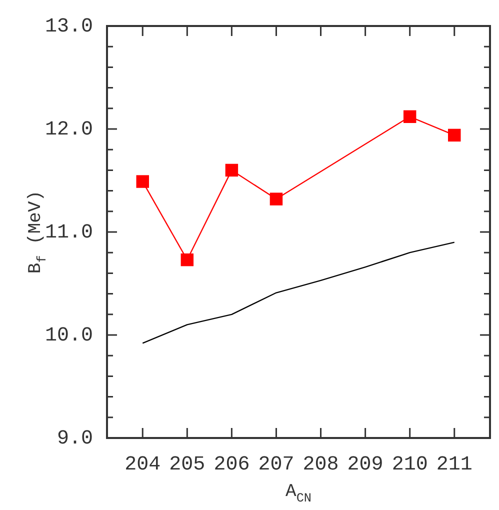 This screenshot has height=510, width=499. I want to click on y-tick-label: 9.0, so click(74, 438).